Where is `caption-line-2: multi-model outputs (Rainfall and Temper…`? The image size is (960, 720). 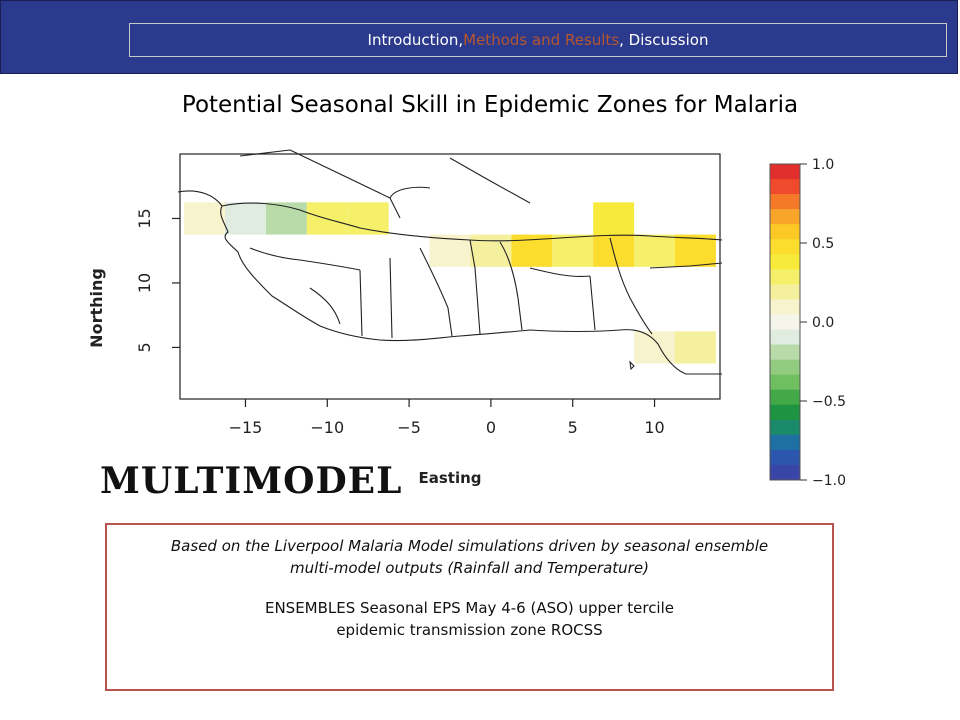 caption-line-2: multi-model outputs (Rainfall and Temper… is located at coordinates (469, 568).